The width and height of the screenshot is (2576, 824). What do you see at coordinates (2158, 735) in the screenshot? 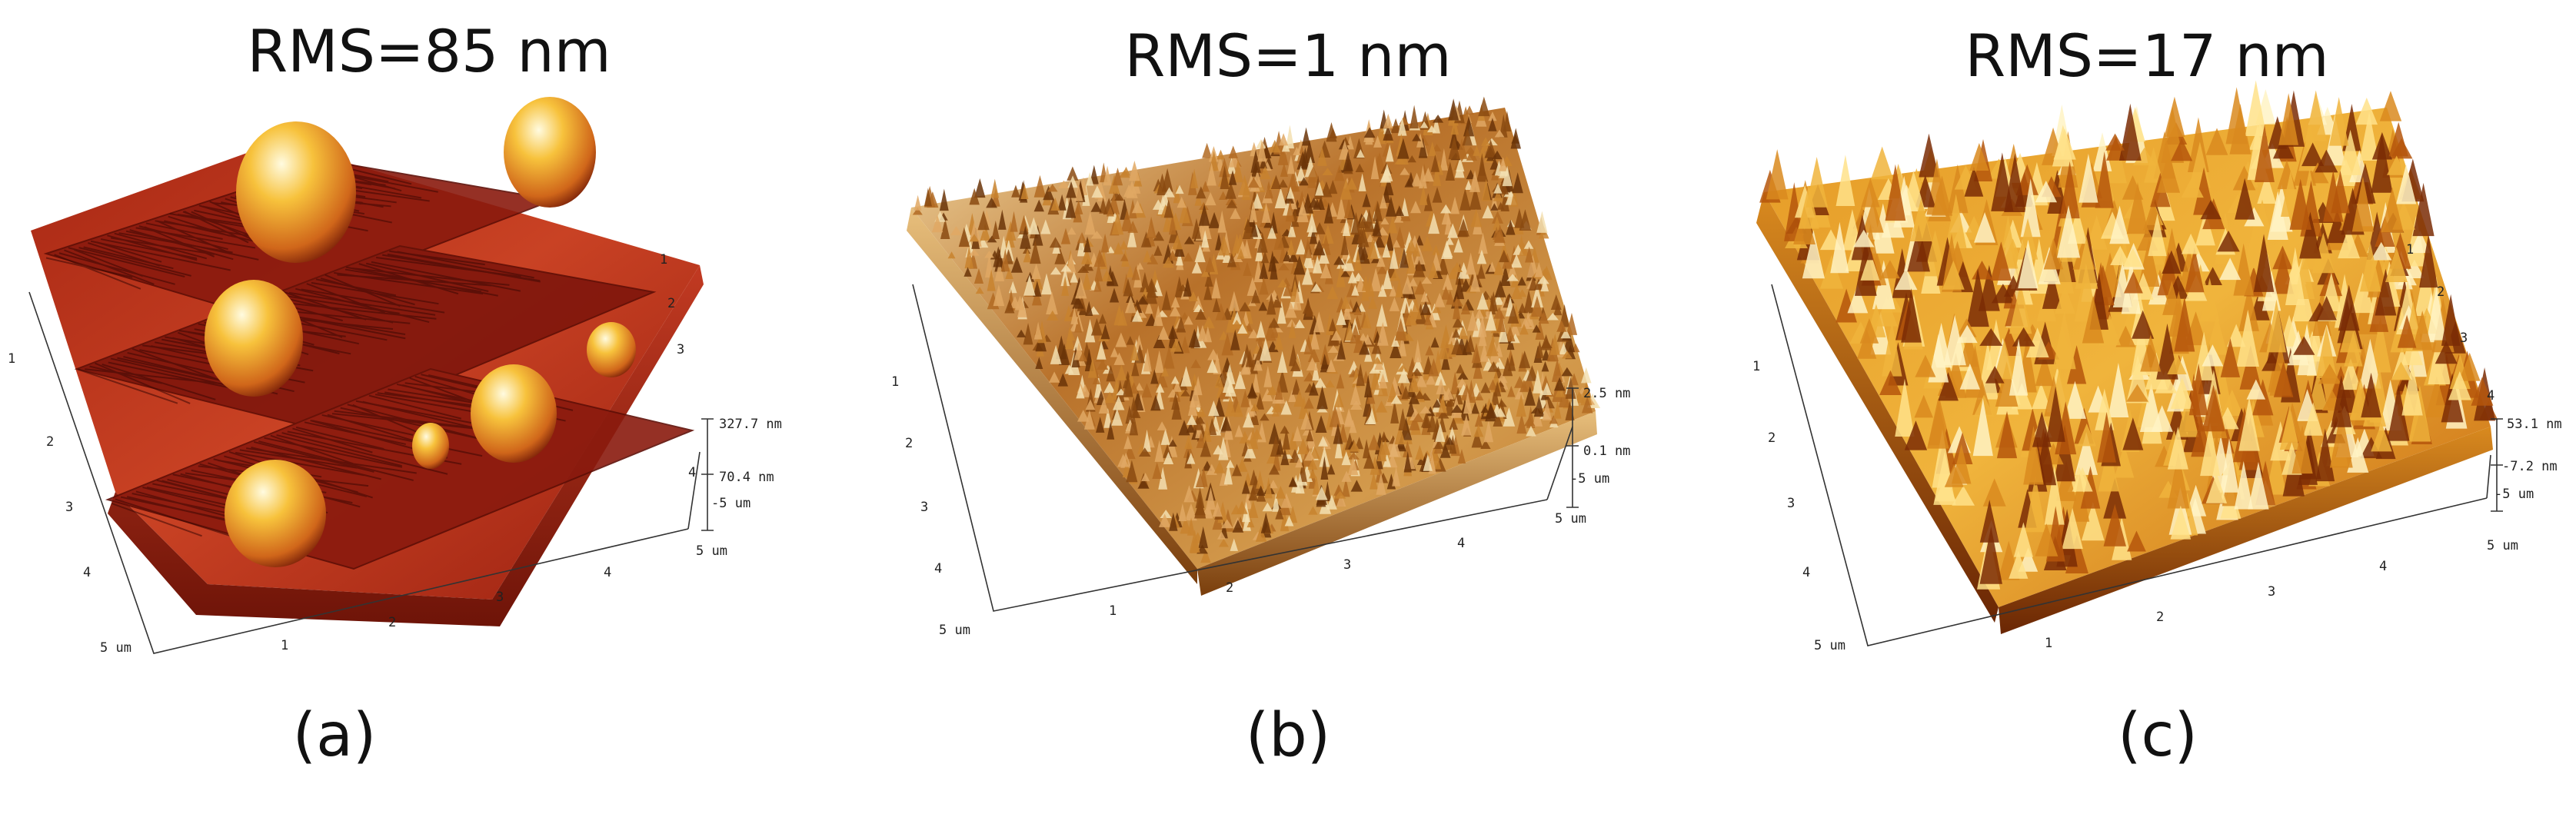
I see `panel-c-label: (c)` at bounding box center [2158, 735].